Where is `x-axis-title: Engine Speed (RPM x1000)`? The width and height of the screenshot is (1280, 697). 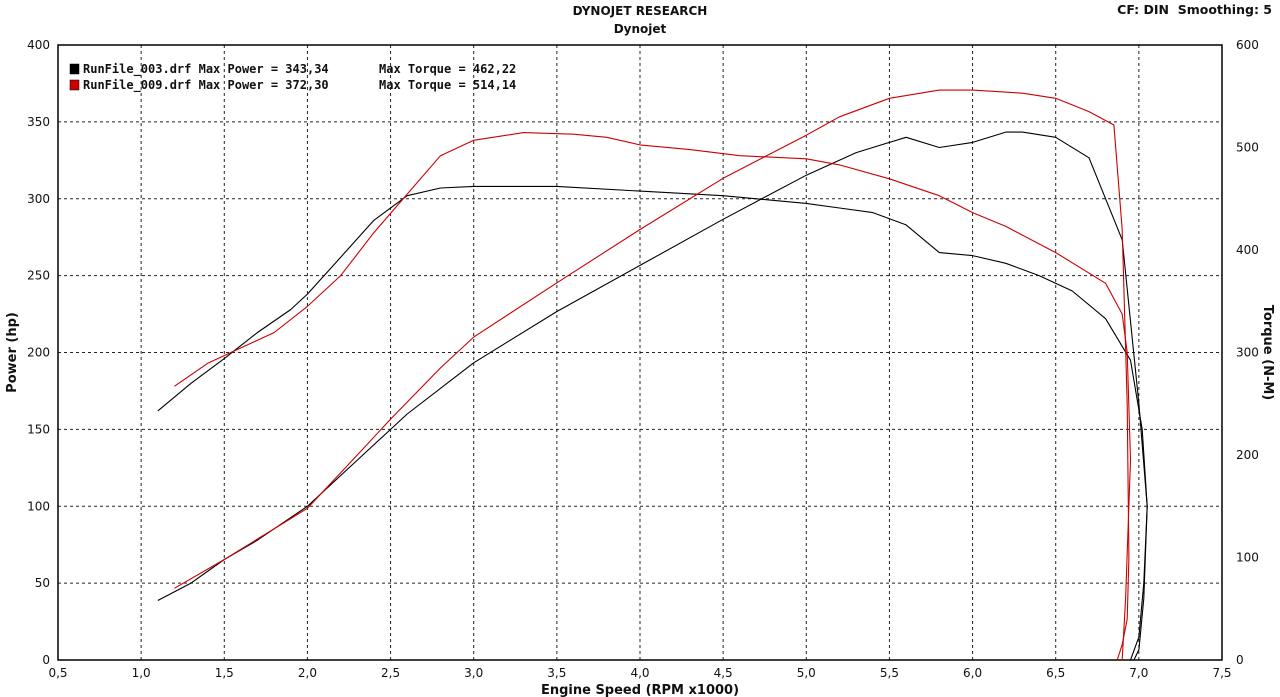
x-axis-title: Engine Speed (RPM x1000) is located at coordinates (640, 690).